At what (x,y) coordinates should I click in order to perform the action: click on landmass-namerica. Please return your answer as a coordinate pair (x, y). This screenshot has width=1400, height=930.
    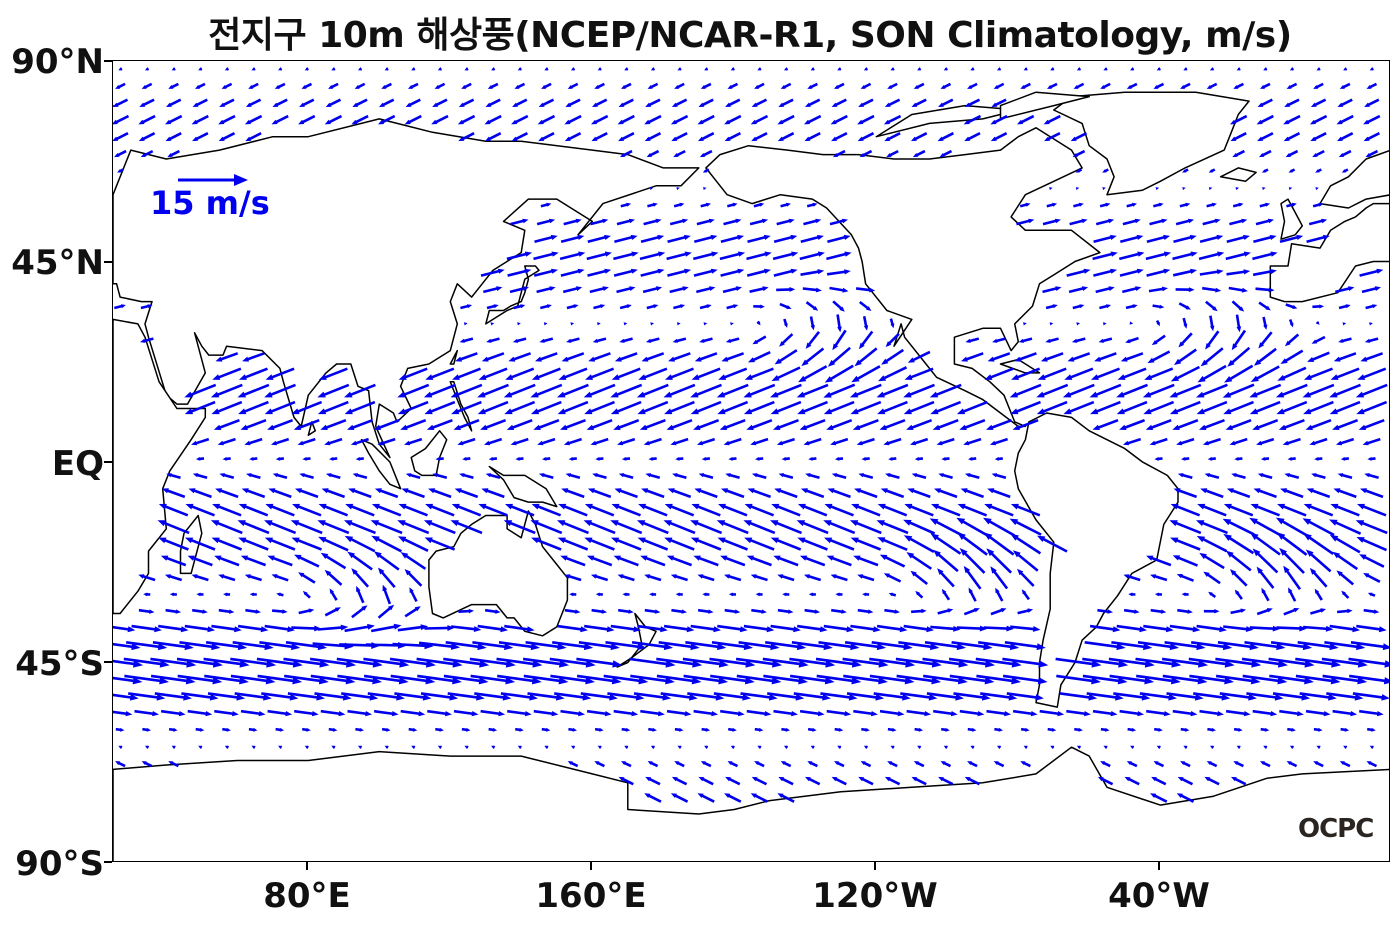
    Looking at the image, I should click on (903, 277).